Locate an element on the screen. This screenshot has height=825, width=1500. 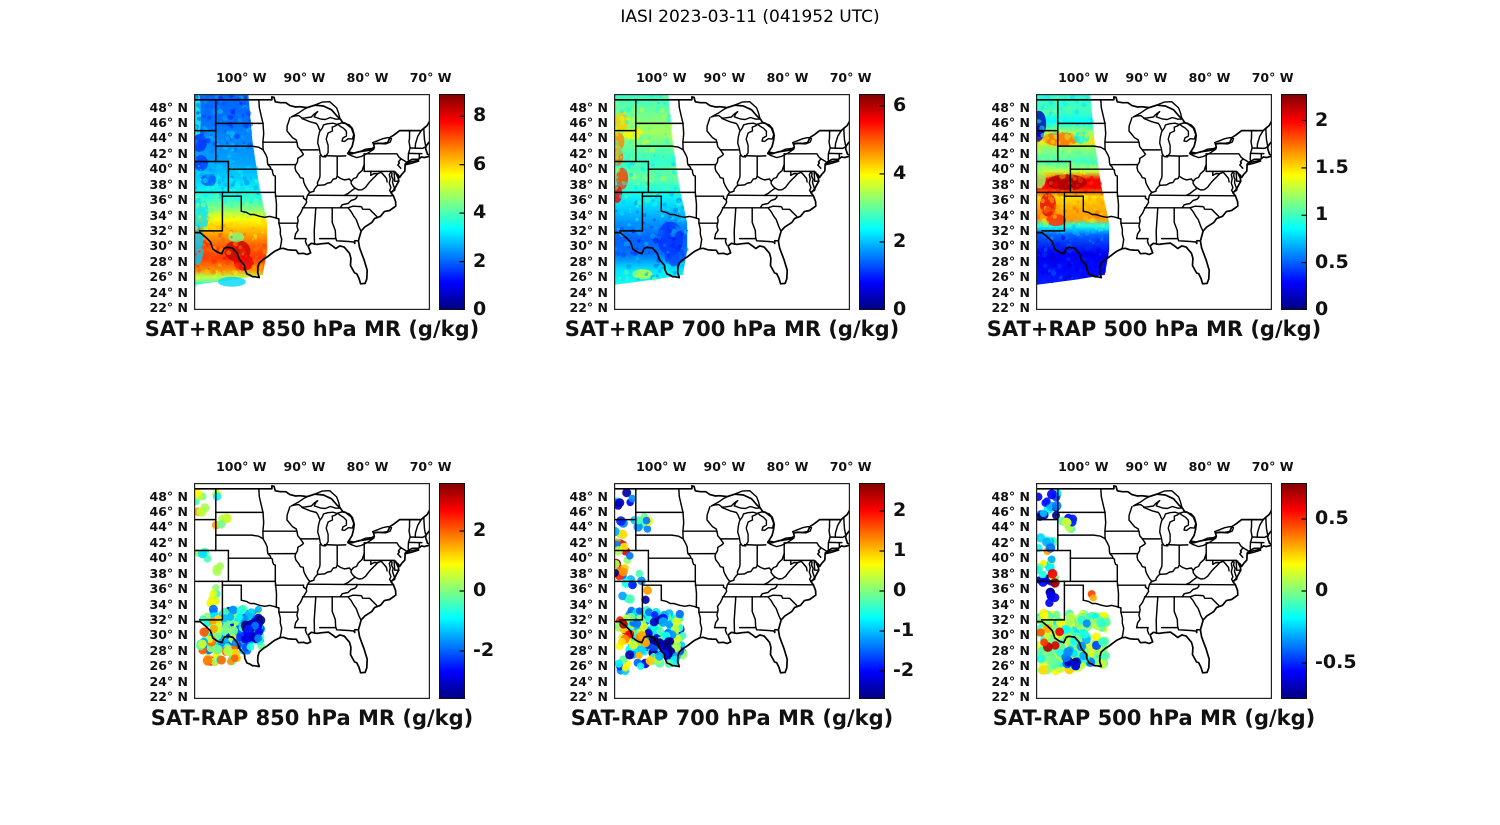
colorbar-tick-label: 1.5 is located at coordinates (1332, 166).